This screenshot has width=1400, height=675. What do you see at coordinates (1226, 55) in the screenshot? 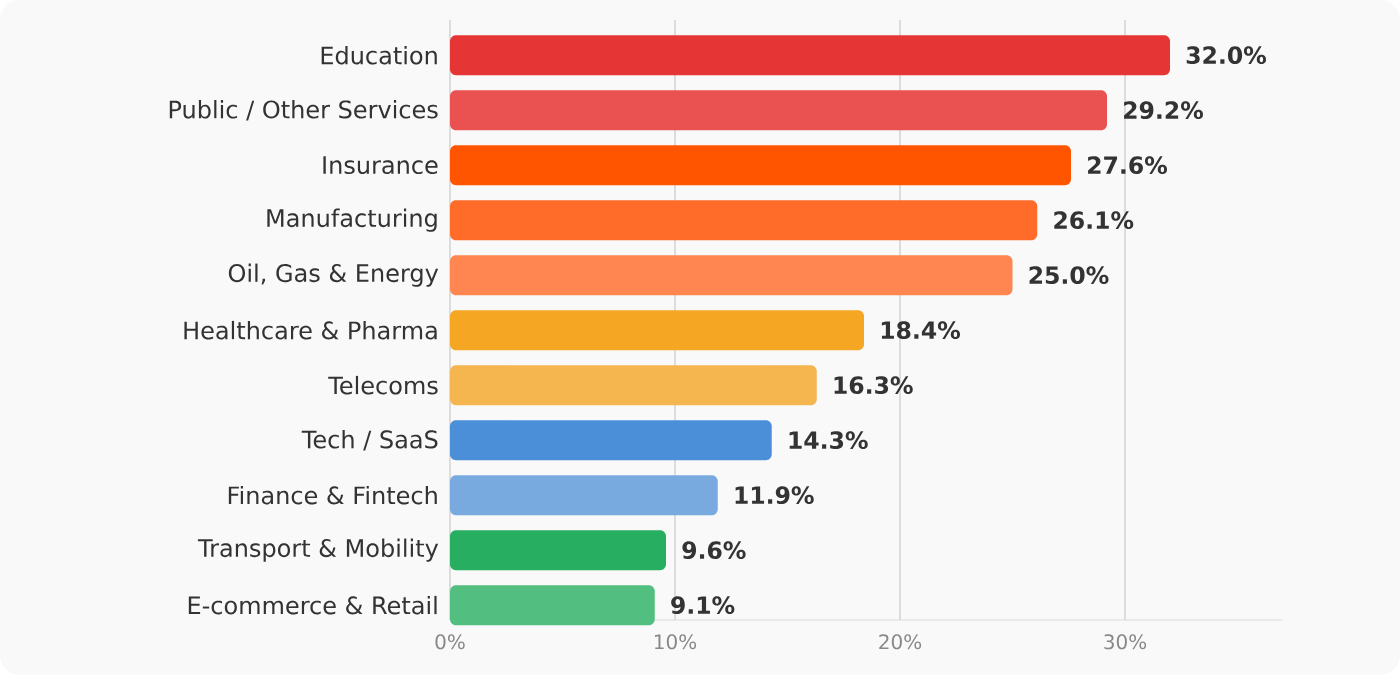
I see `data-label: 32.0%` at bounding box center [1226, 55].